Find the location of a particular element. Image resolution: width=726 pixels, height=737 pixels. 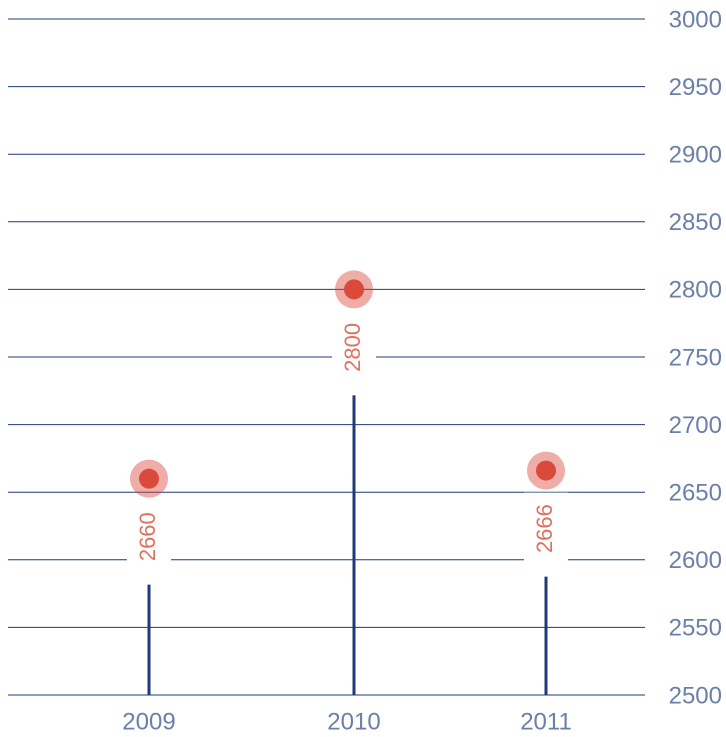

y-tick-label: 2550 is located at coordinates (695, 628).